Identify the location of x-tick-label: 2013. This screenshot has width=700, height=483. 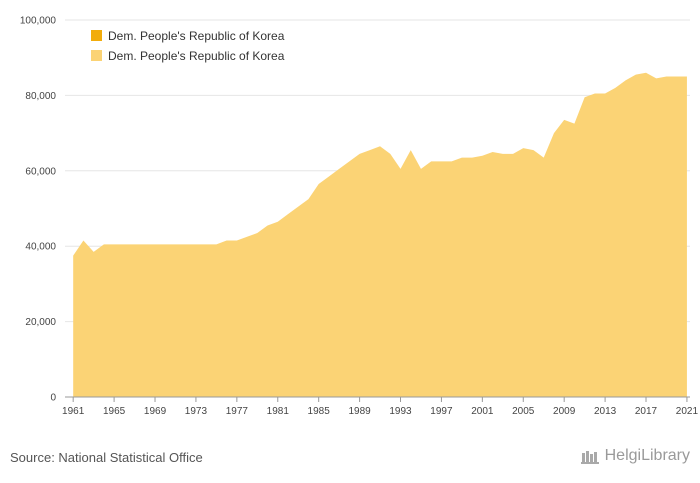
(605, 411).